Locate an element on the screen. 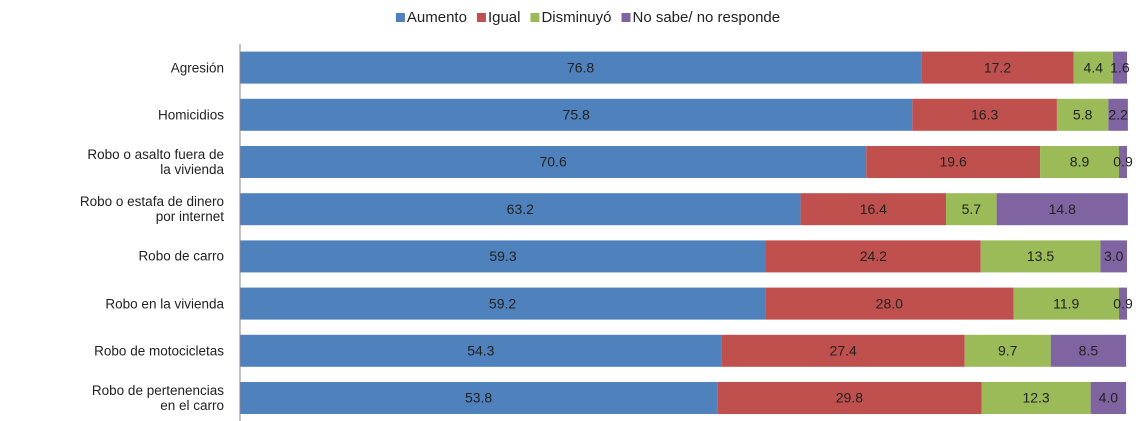 Image resolution: width=1144 pixels, height=421 pixels. data-label: 70.6 is located at coordinates (552, 162).